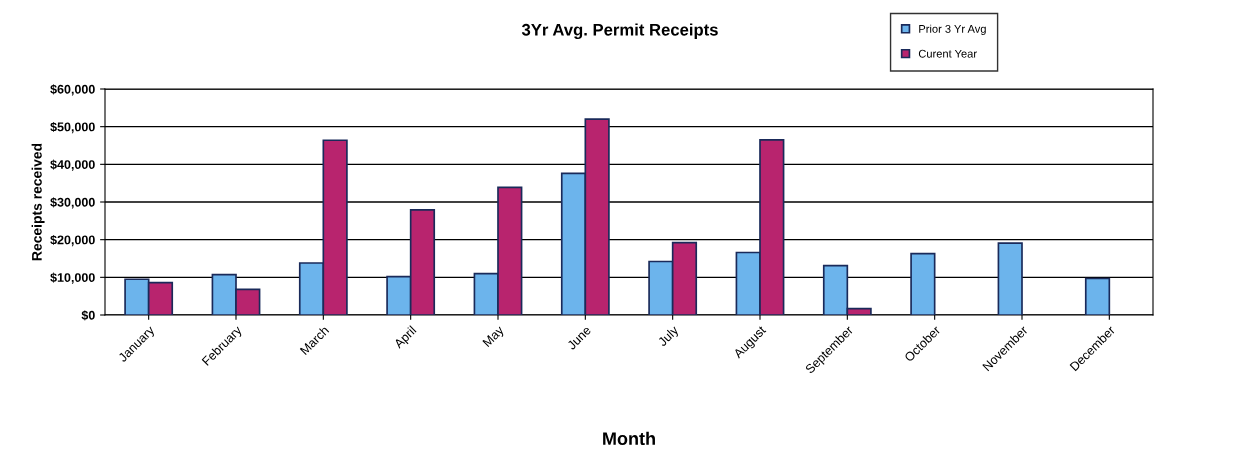 The height and width of the screenshot is (469, 1243). I want to click on legend-label: Prior 3 Yr Avg, so click(952, 30).